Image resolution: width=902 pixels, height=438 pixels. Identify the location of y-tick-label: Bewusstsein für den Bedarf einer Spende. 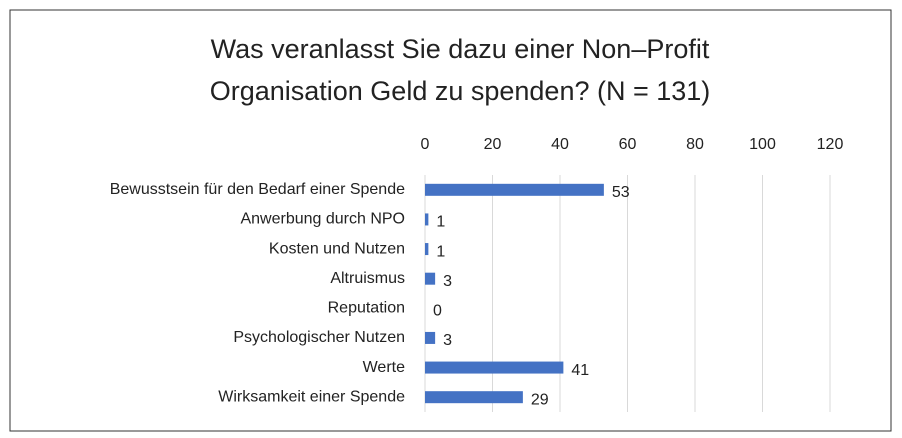
(257, 189).